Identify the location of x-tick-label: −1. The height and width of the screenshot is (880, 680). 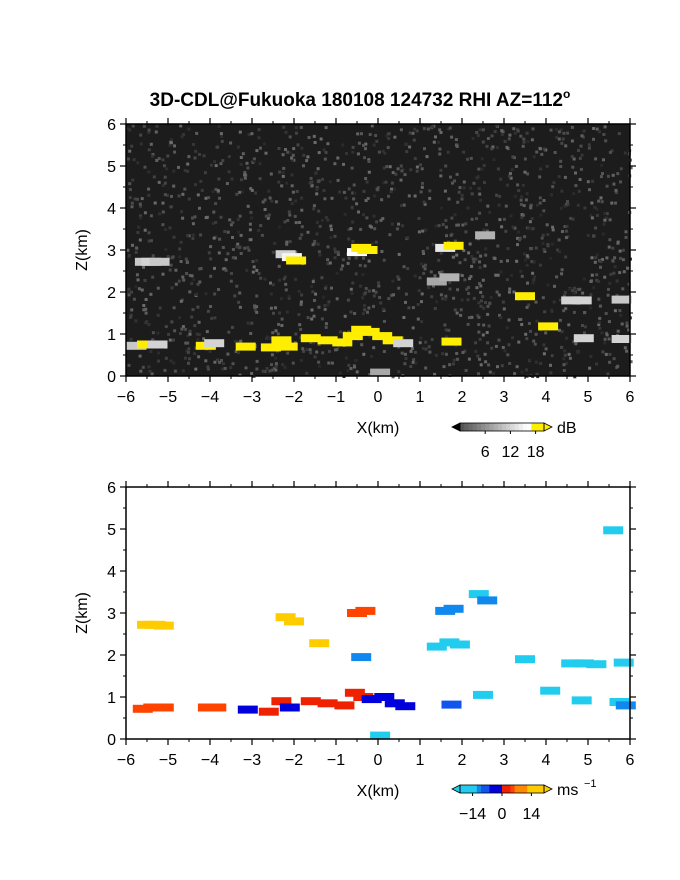
(336, 760).